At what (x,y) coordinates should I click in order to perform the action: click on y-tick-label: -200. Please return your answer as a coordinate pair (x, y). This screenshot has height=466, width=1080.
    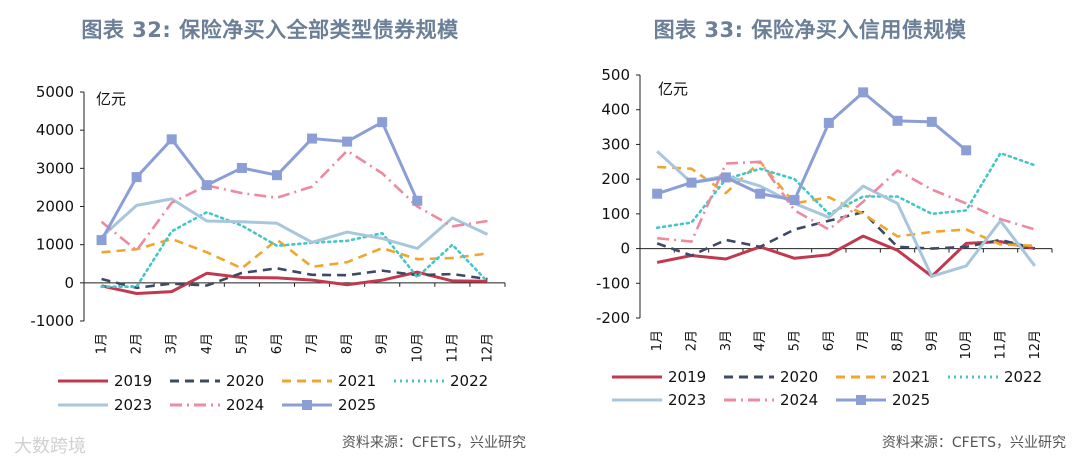
    Looking at the image, I should click on (613, 318).